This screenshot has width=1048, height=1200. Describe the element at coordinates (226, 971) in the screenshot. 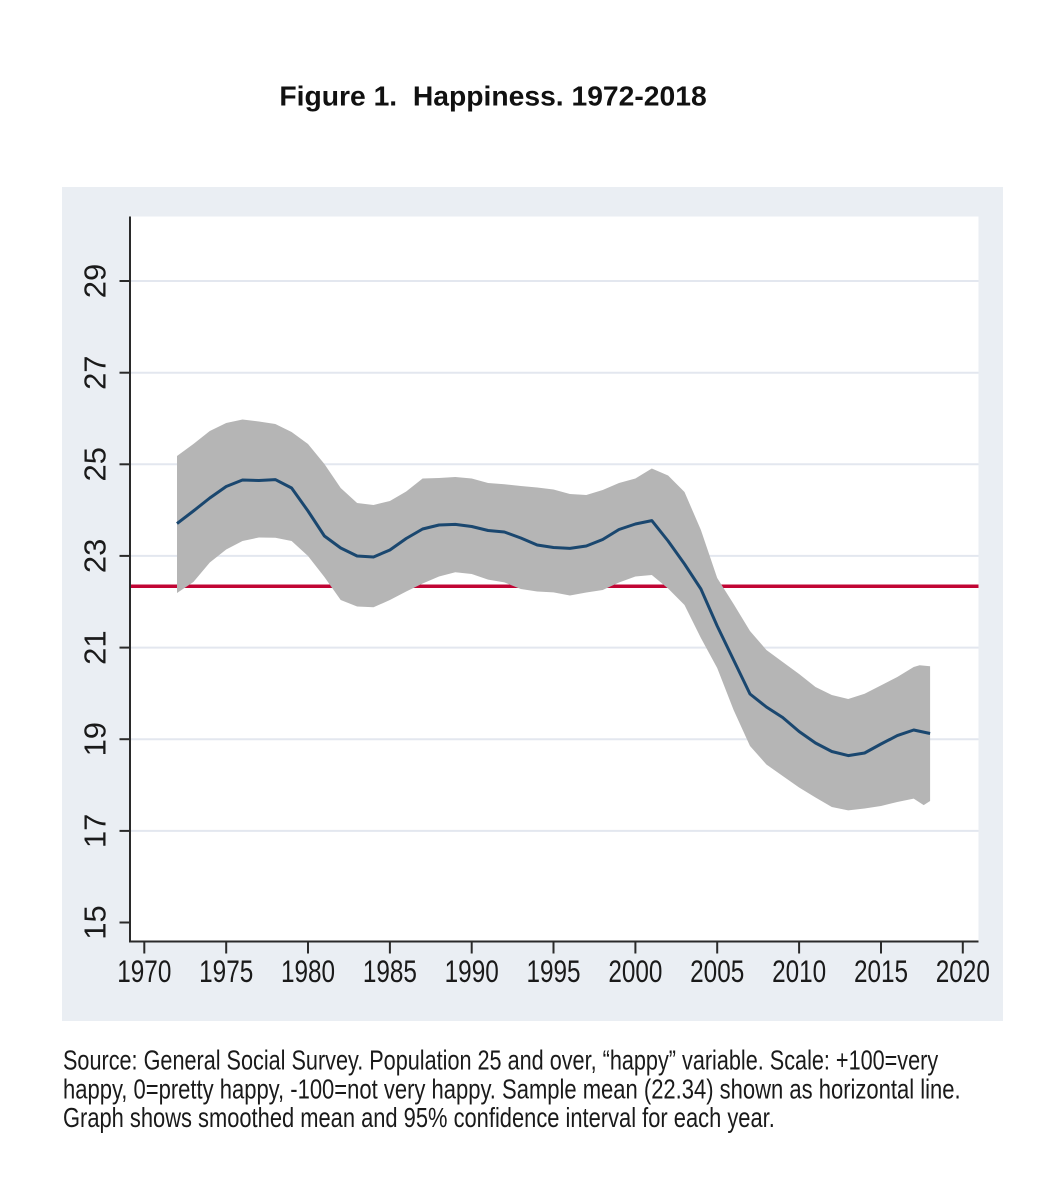

I see `svg-text: 1975` at that location.